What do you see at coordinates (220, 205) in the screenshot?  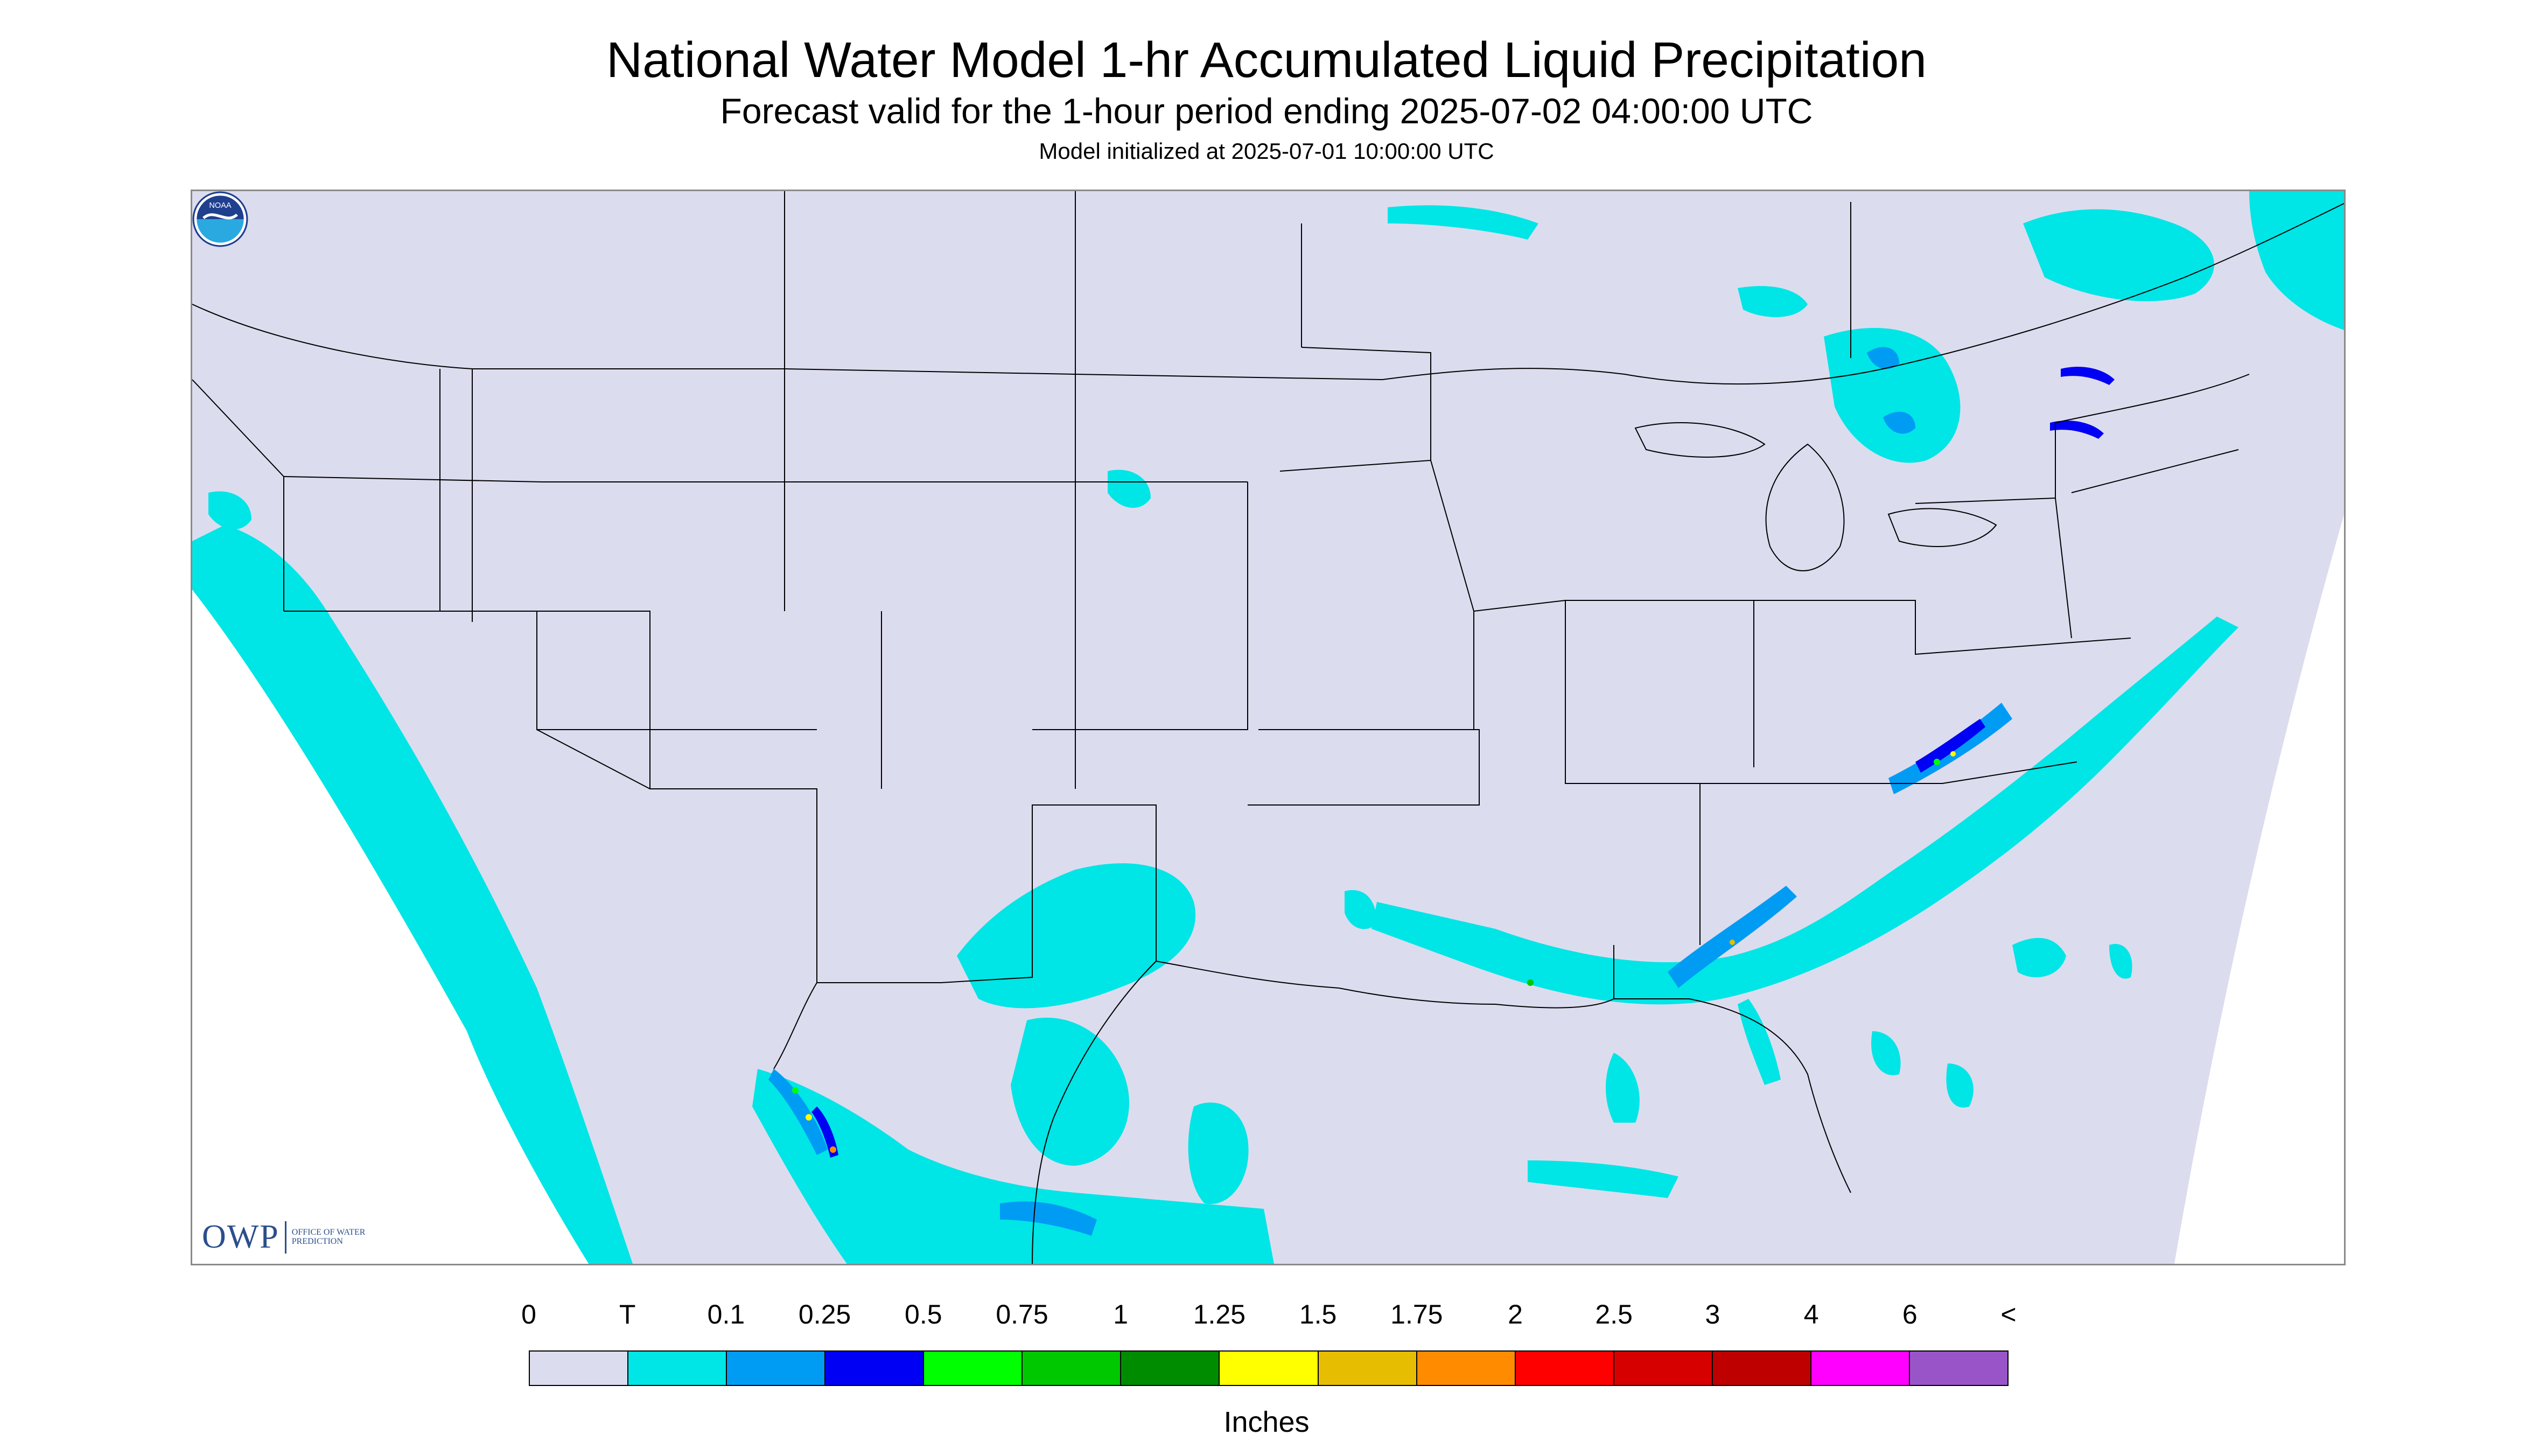 I see `noaa-logo-text: NOAA` at bounding box center [220, 205].